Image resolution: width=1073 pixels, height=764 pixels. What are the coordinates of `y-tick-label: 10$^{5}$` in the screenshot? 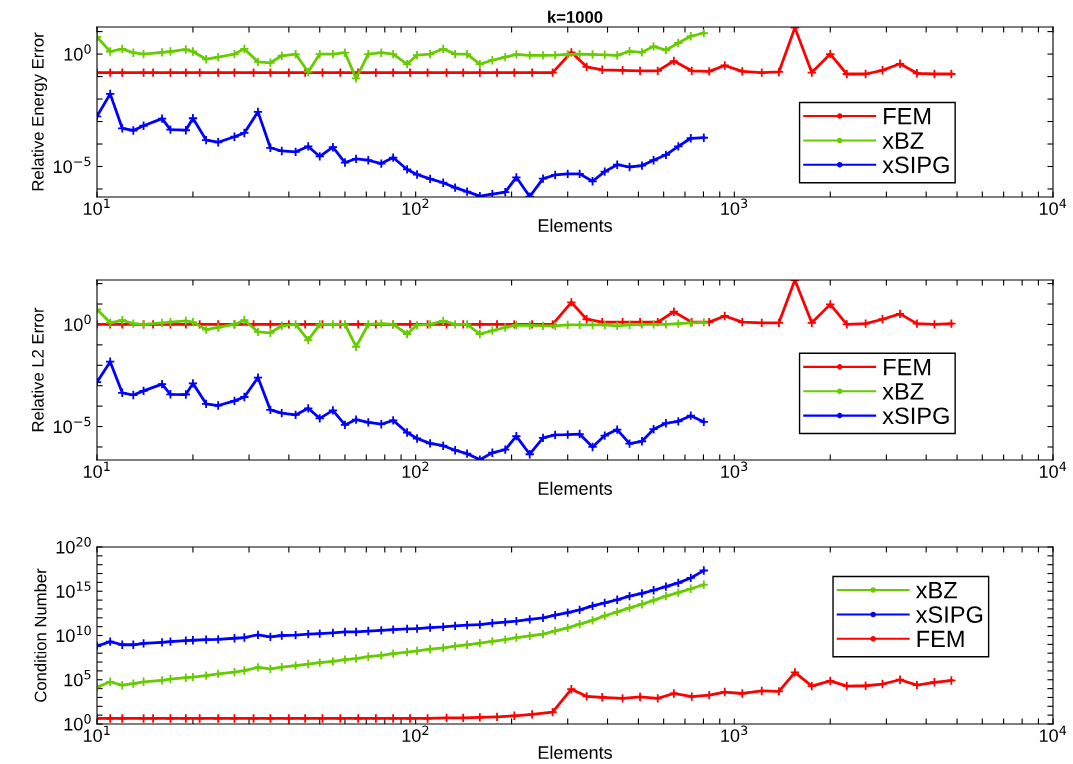 It's located at (77, 678).